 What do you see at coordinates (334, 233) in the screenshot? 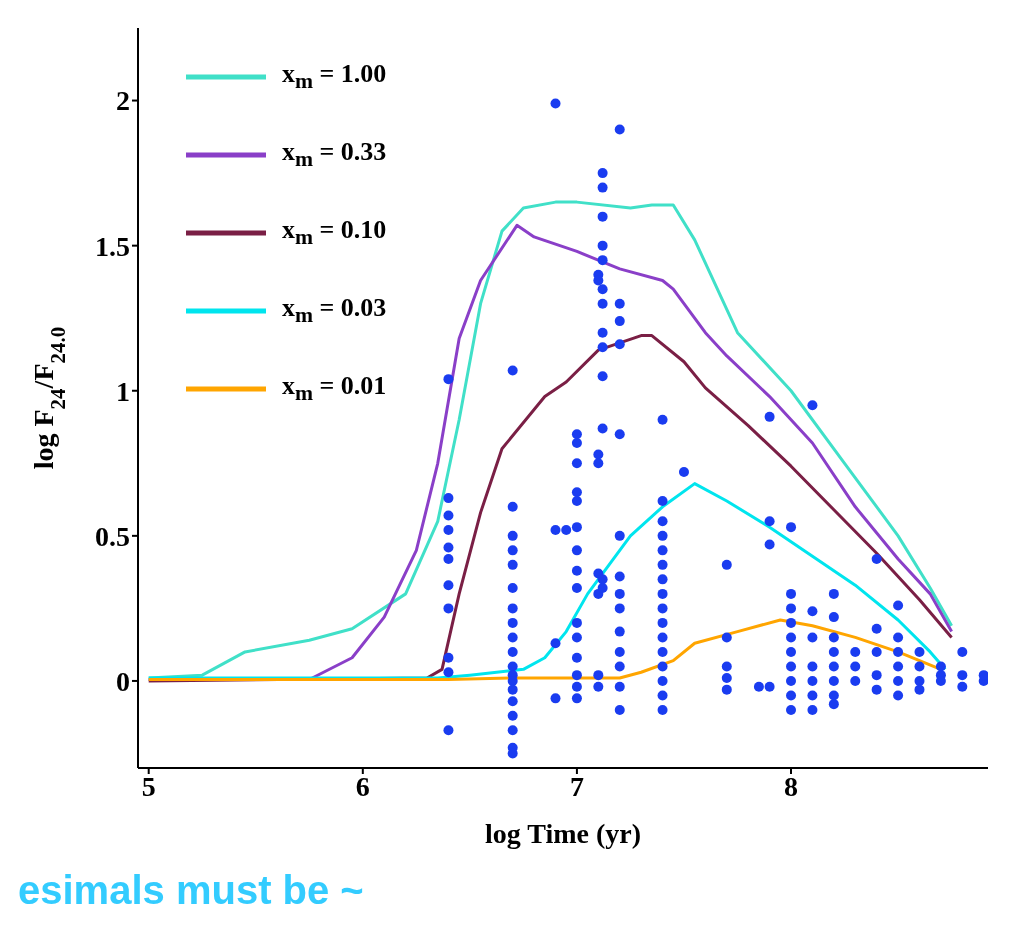
I see `legend-label: x$_{m}$ = 0.10` at bounding box center [334, 233].